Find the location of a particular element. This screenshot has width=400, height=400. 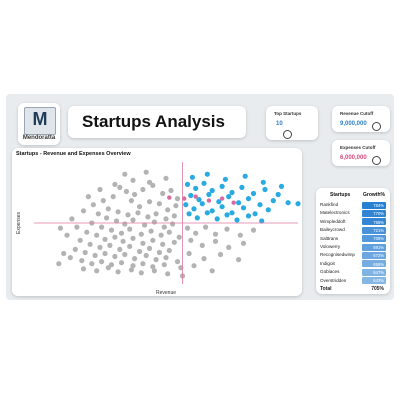

table-header-startups: Startups is located at coordinates (340, 195).